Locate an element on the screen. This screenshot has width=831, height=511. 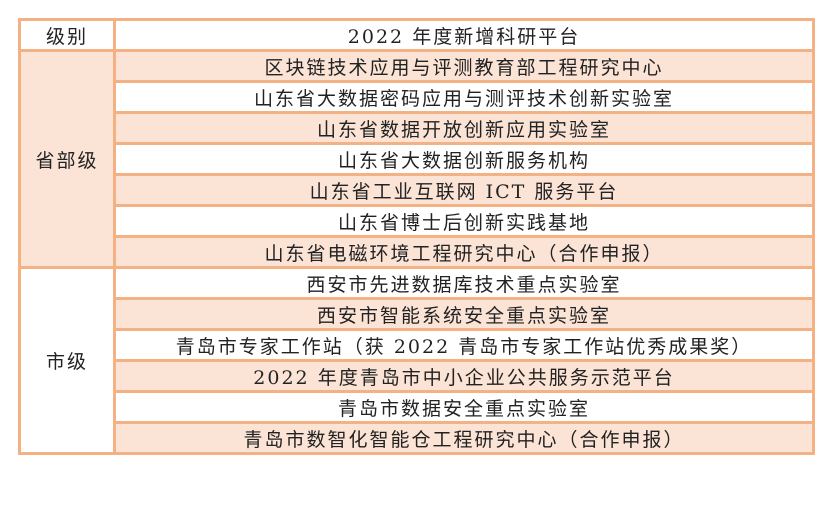
platform-cell: 山东省大数据密码应用与测评技术创新实验室 is located at coordinates (464, 97).